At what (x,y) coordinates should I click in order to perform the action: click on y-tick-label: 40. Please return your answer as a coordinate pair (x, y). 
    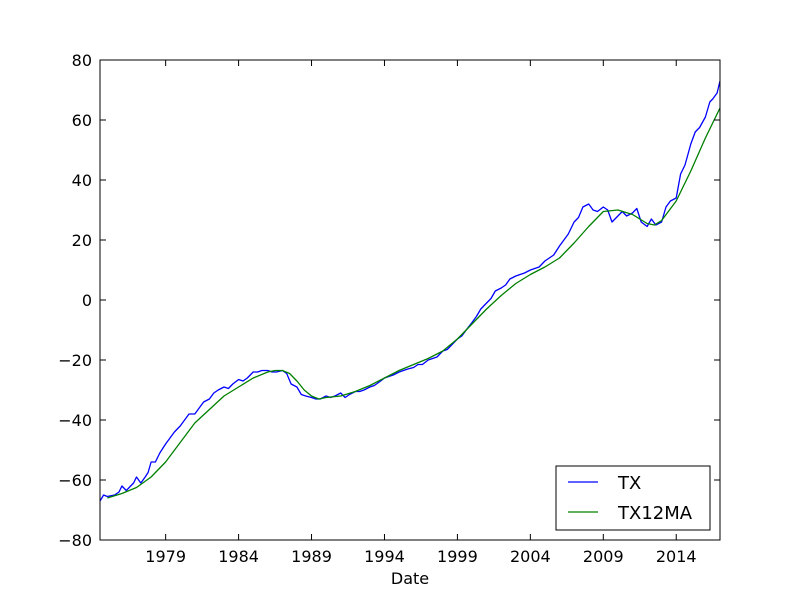
    Looking at the image, I should click on (82, 180).